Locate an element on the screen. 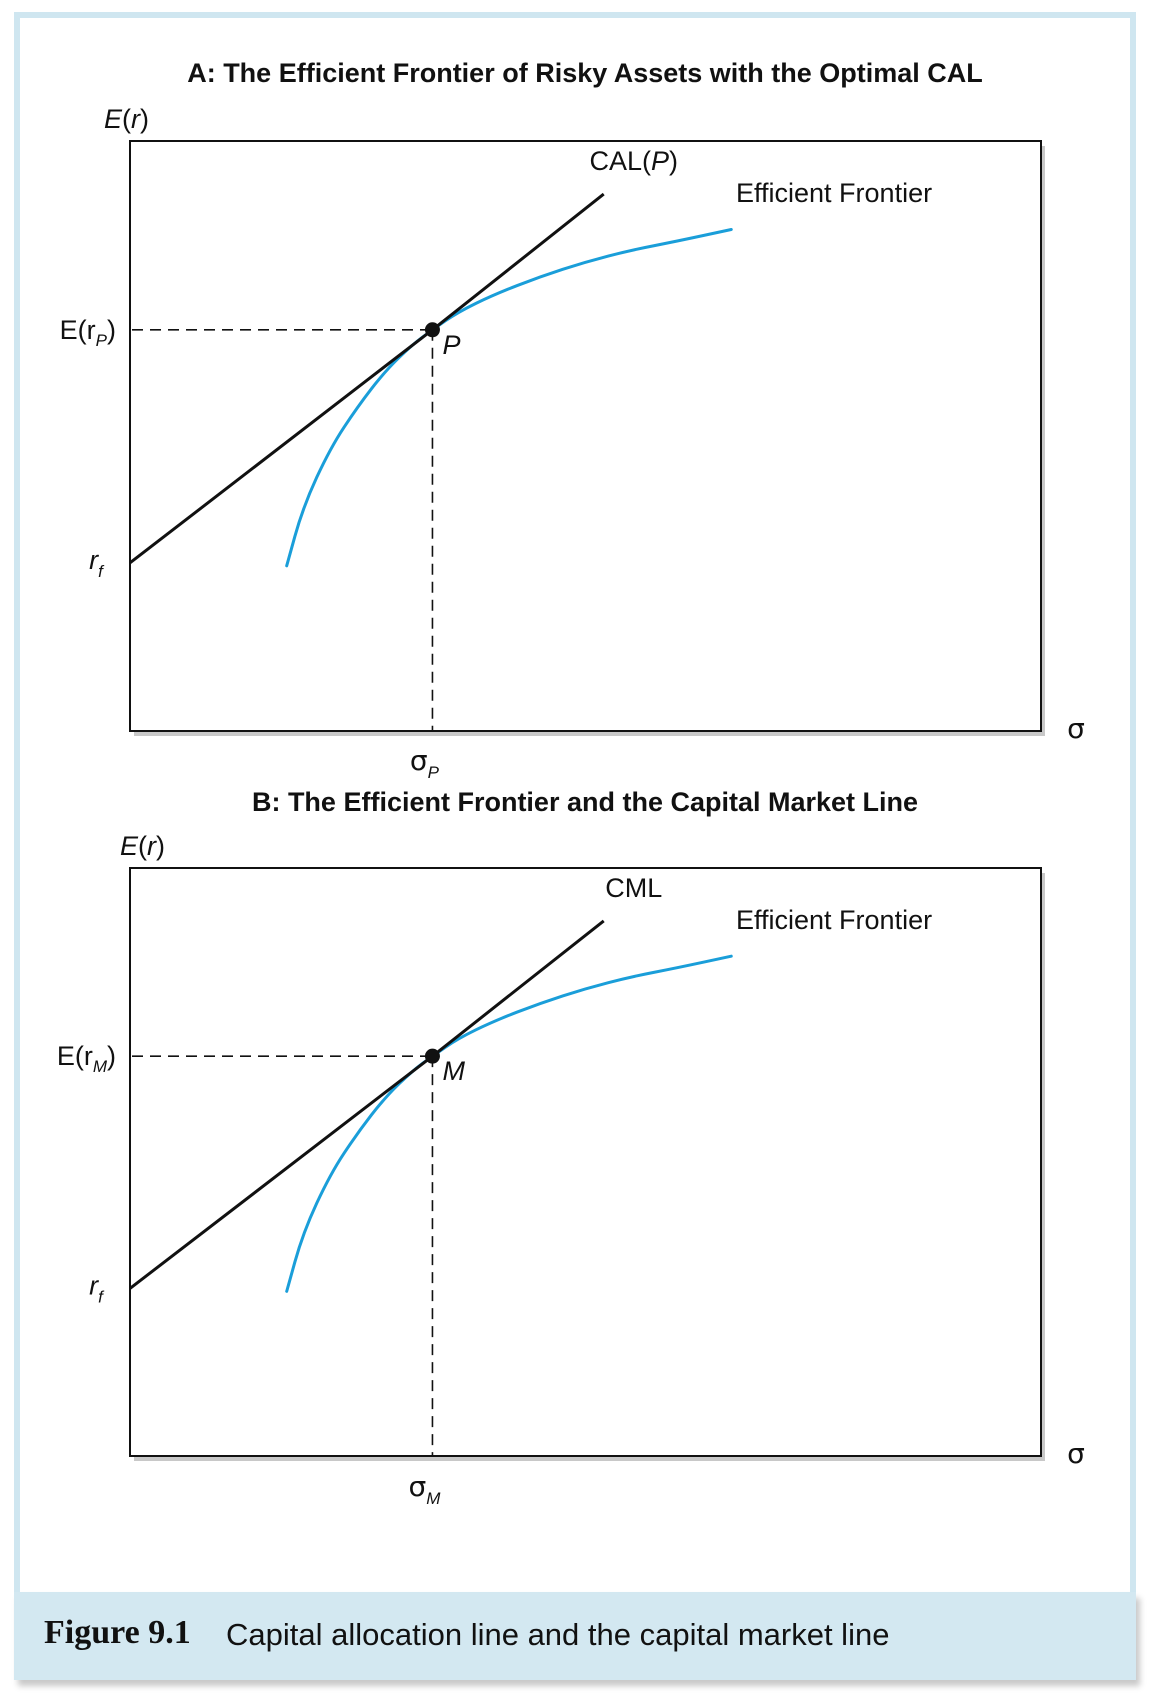  caption-bar is located at coordinates (575, 1636).